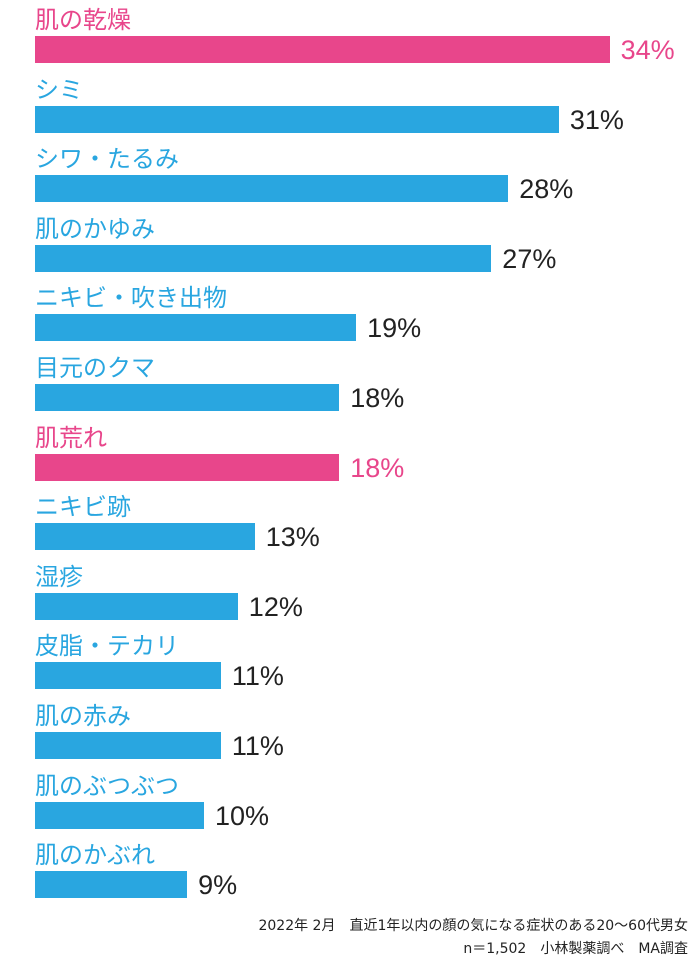 This screenshot has width=700, height=964. I want to click on value-label: 9%, so click(218, 885).